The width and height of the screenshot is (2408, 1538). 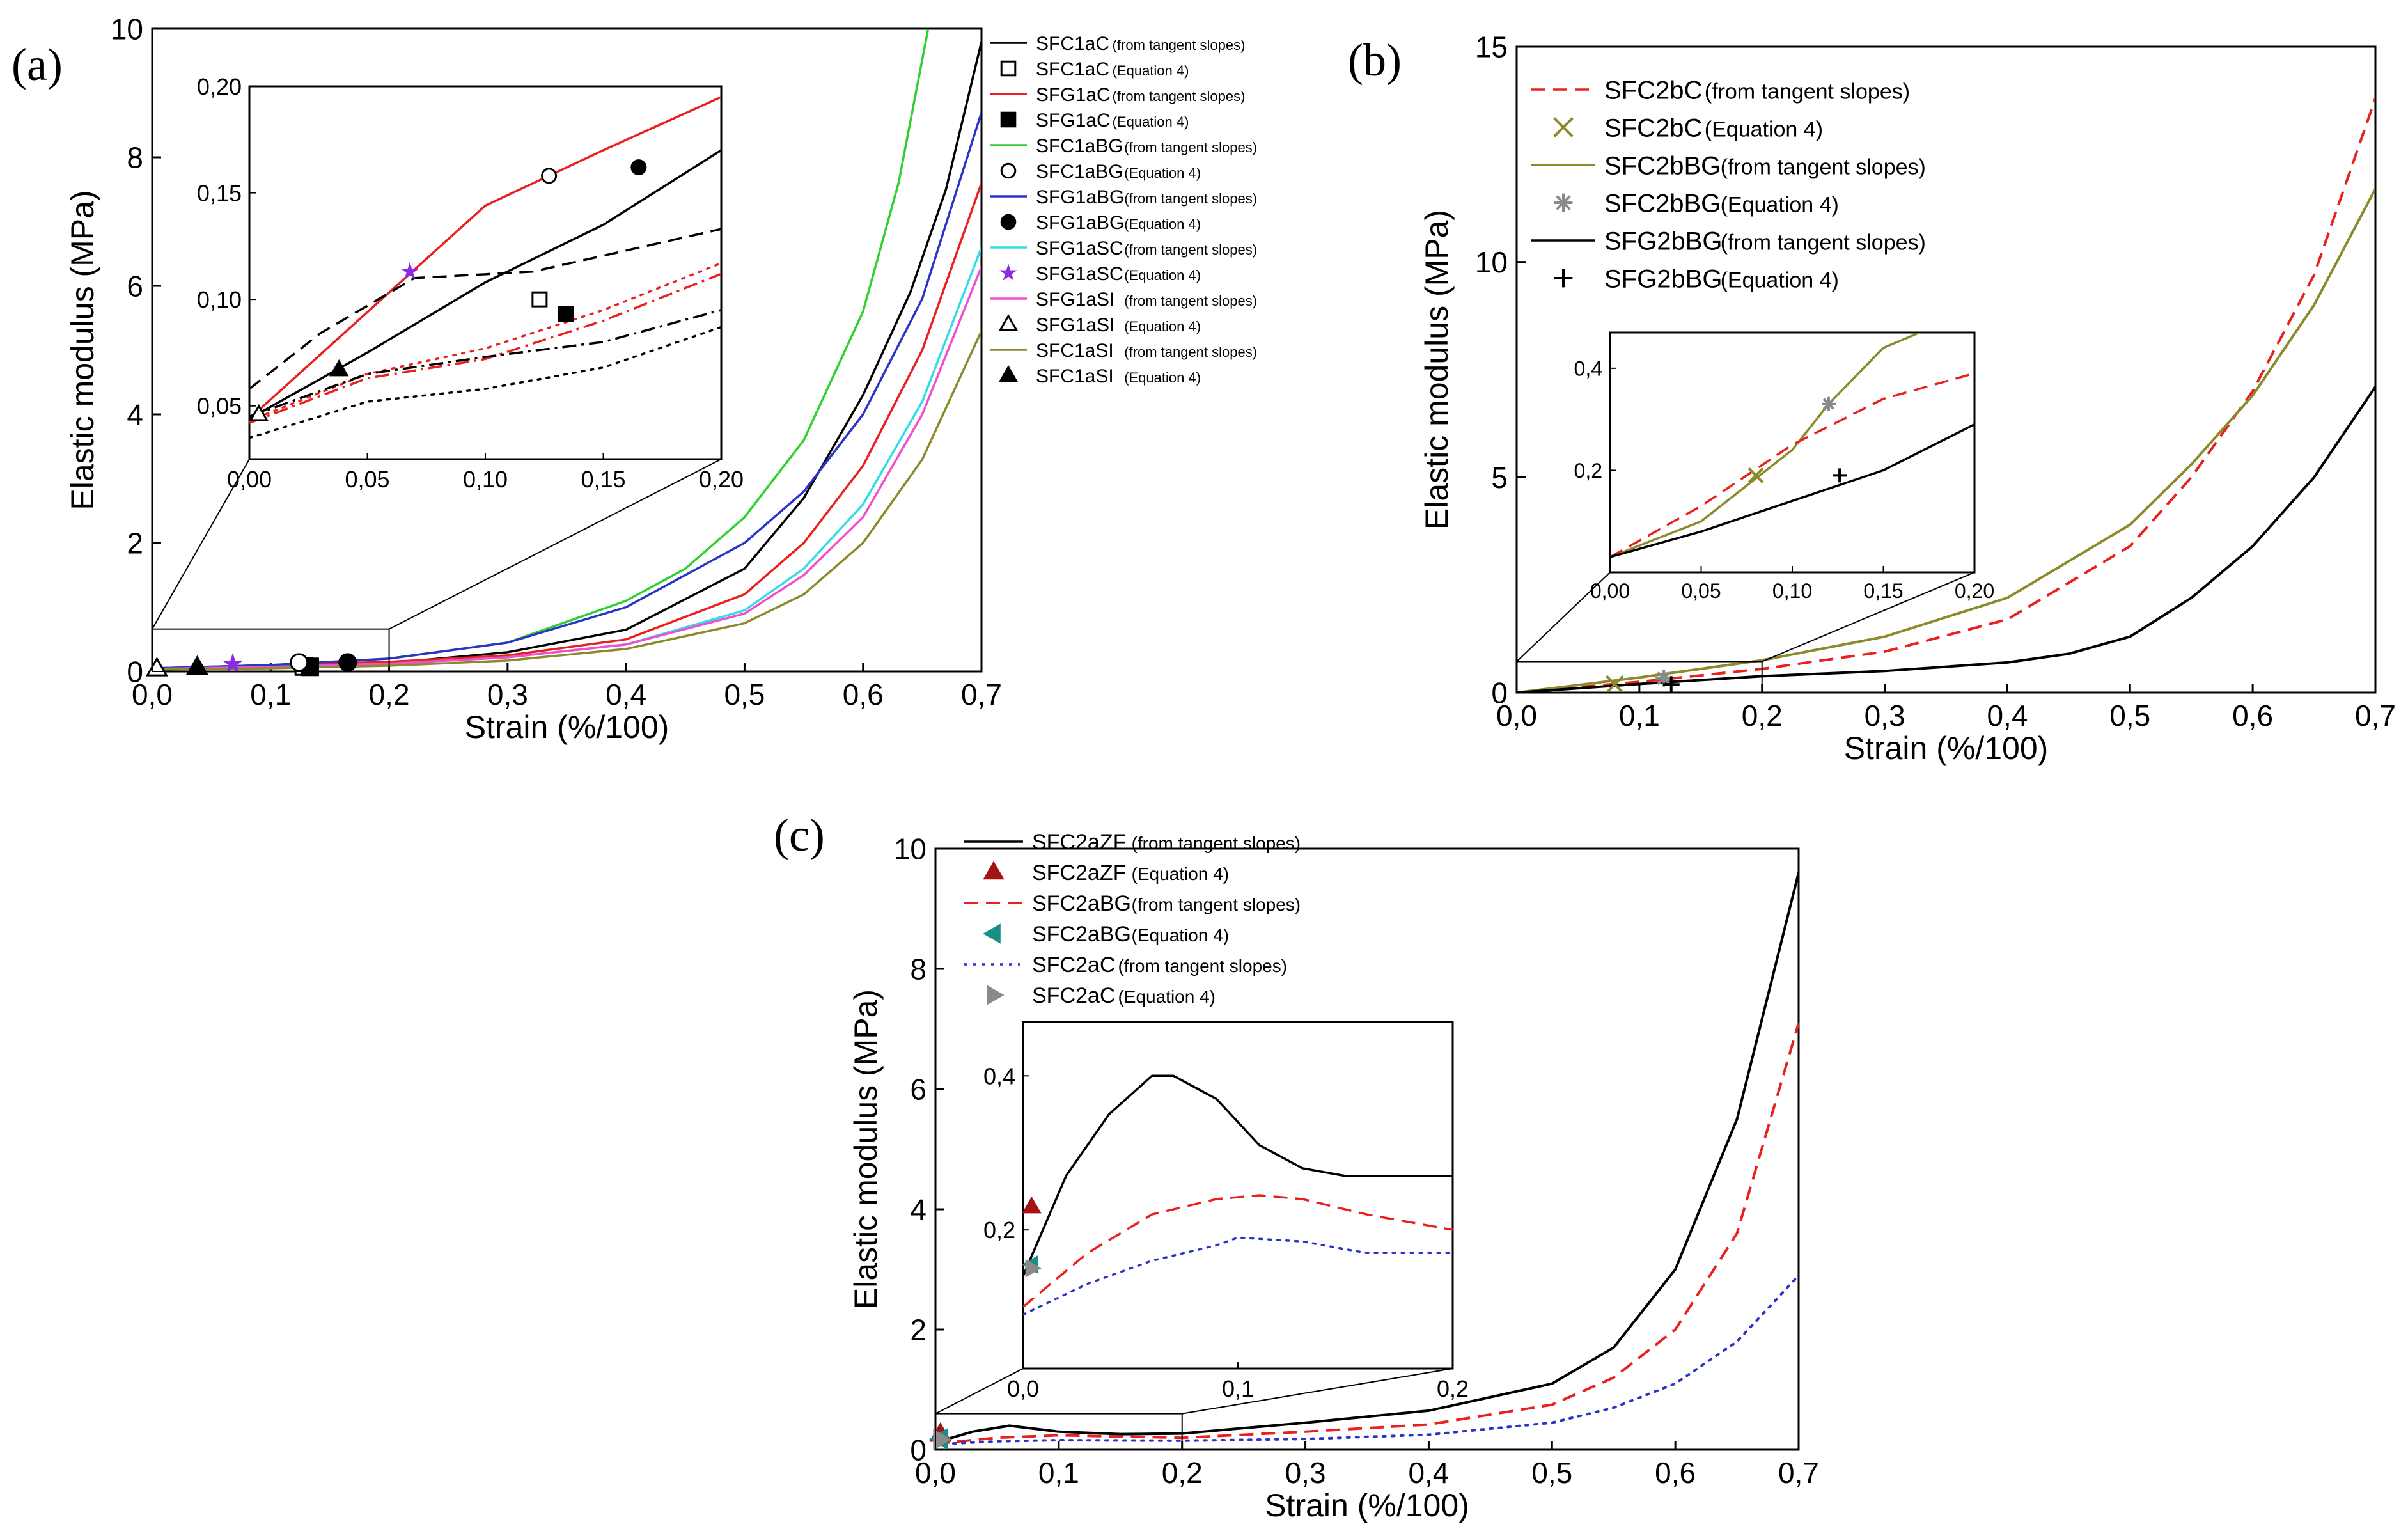 What do you see at coordinates (1079, 248) in the screenshot?
I see `legend-series-name: SFG1aSC` at bounding box center [1079, 248].